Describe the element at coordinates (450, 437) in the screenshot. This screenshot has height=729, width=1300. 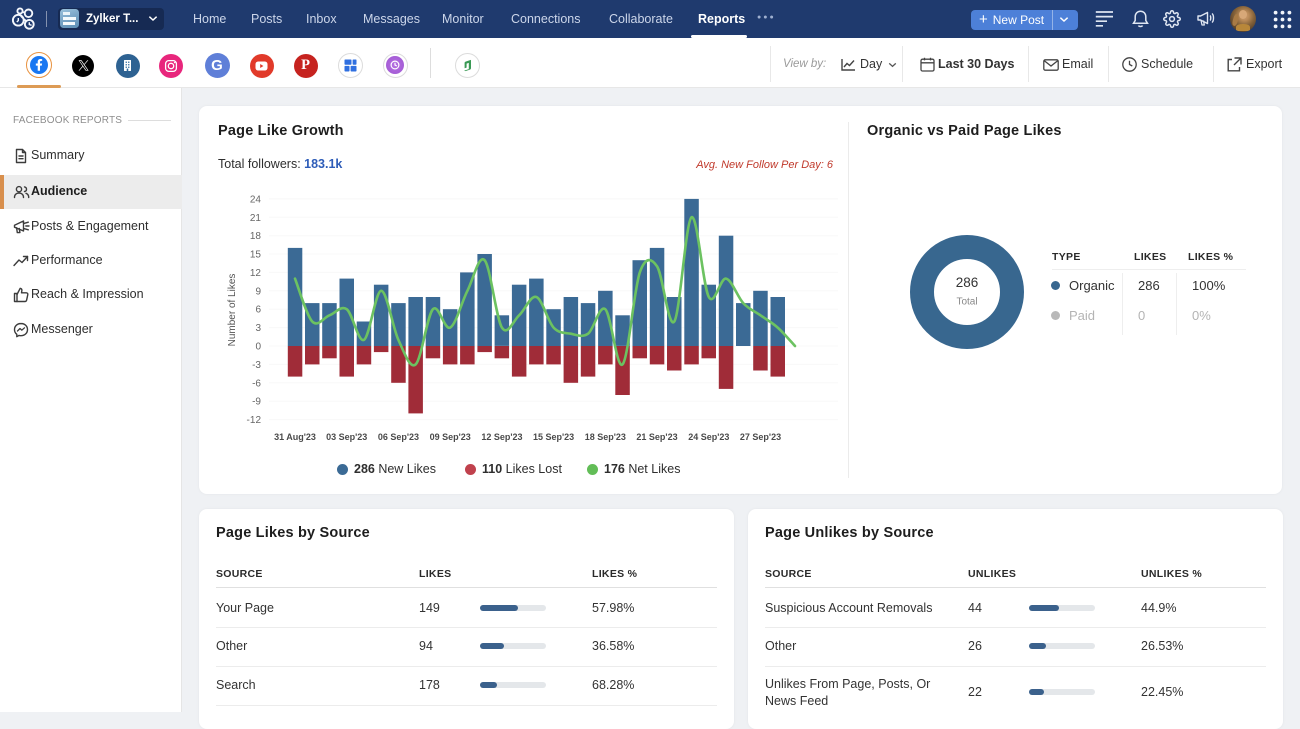
I see `svg-text: 09 Sep'23` at that location.